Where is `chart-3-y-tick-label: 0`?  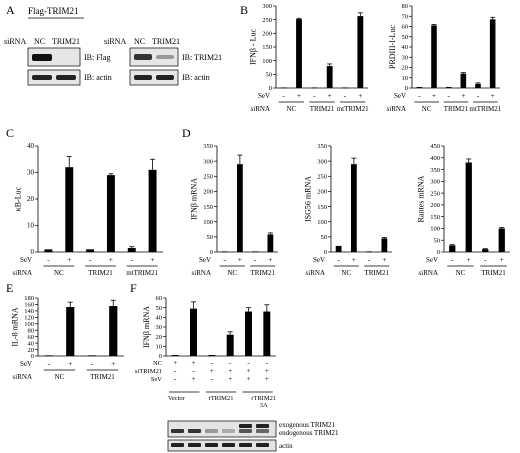
chart-3-y-tick-label: 0 is located at coordinates (211, 252).